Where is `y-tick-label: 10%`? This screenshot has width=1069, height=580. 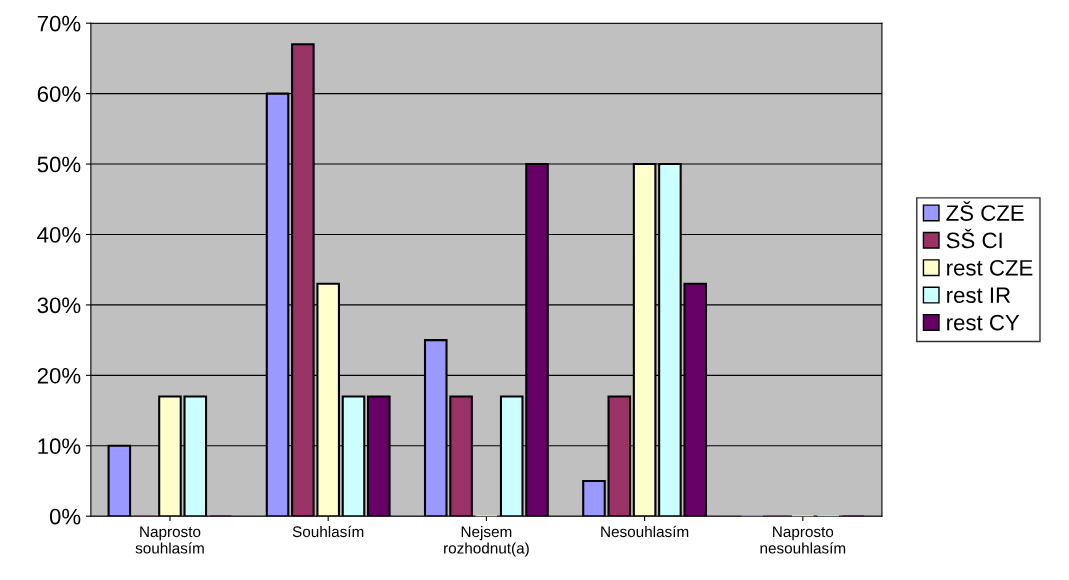 y-tick-label: 10% is located at coordinates (59, 446).